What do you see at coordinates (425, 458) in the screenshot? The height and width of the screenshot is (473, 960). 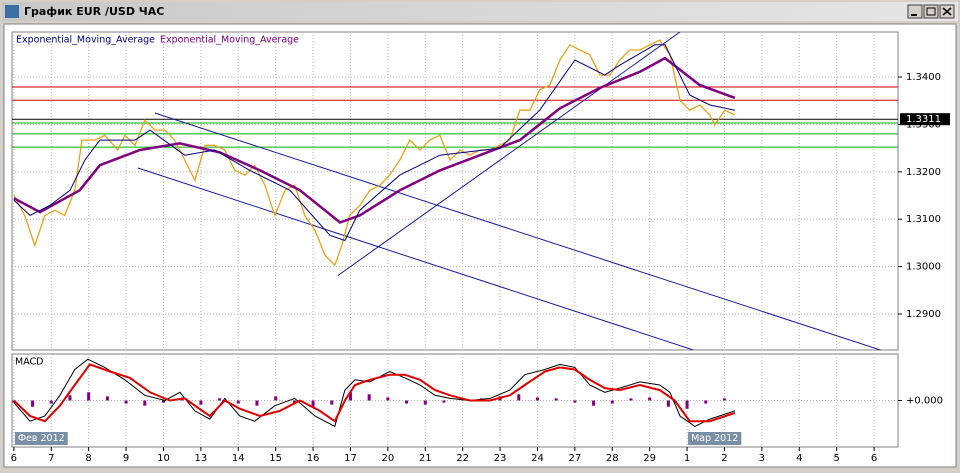 I see `x-tick-label: 21` at bounding box center [425, 458].